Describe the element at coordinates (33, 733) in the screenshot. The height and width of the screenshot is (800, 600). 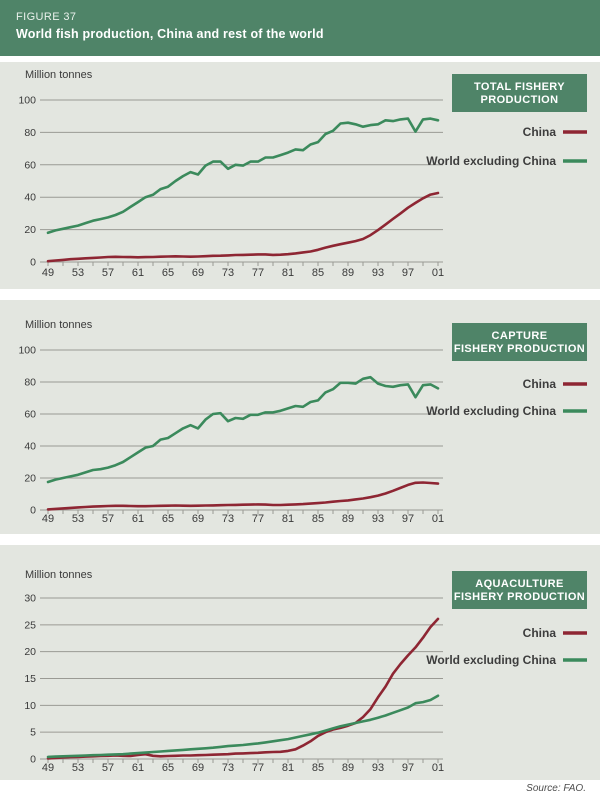
I see `y-tick-label: 5` at that location.